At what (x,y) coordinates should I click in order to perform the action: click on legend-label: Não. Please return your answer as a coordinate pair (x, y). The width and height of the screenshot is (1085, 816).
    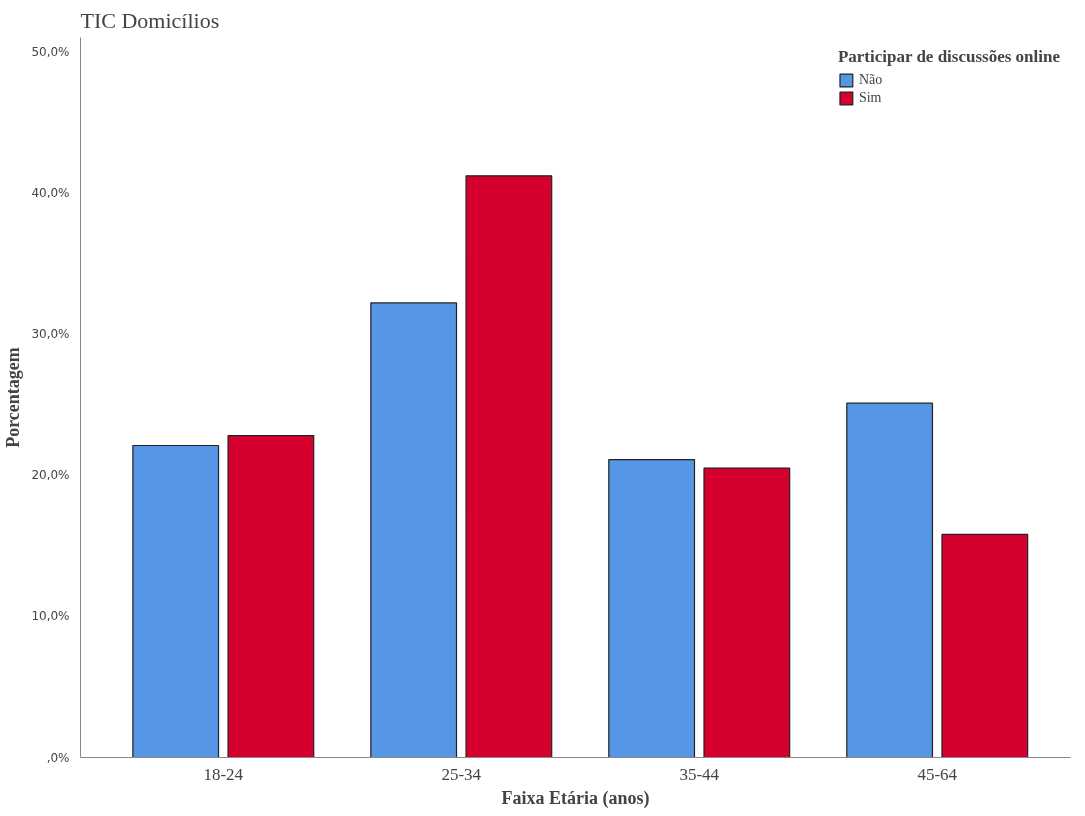
    Looking at the image, I should click on (870, 80).